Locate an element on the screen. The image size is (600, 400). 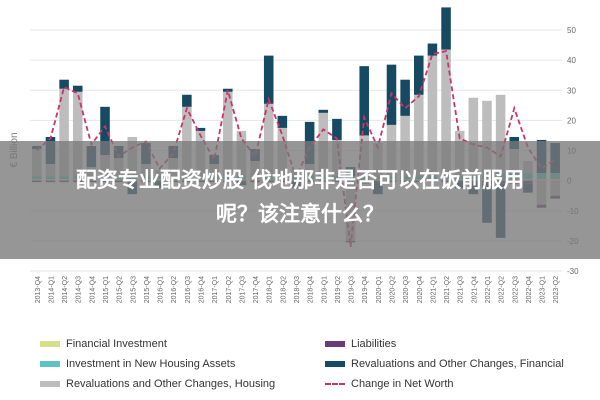
y-tick-label: 50 is located at coordinates (571, 30).